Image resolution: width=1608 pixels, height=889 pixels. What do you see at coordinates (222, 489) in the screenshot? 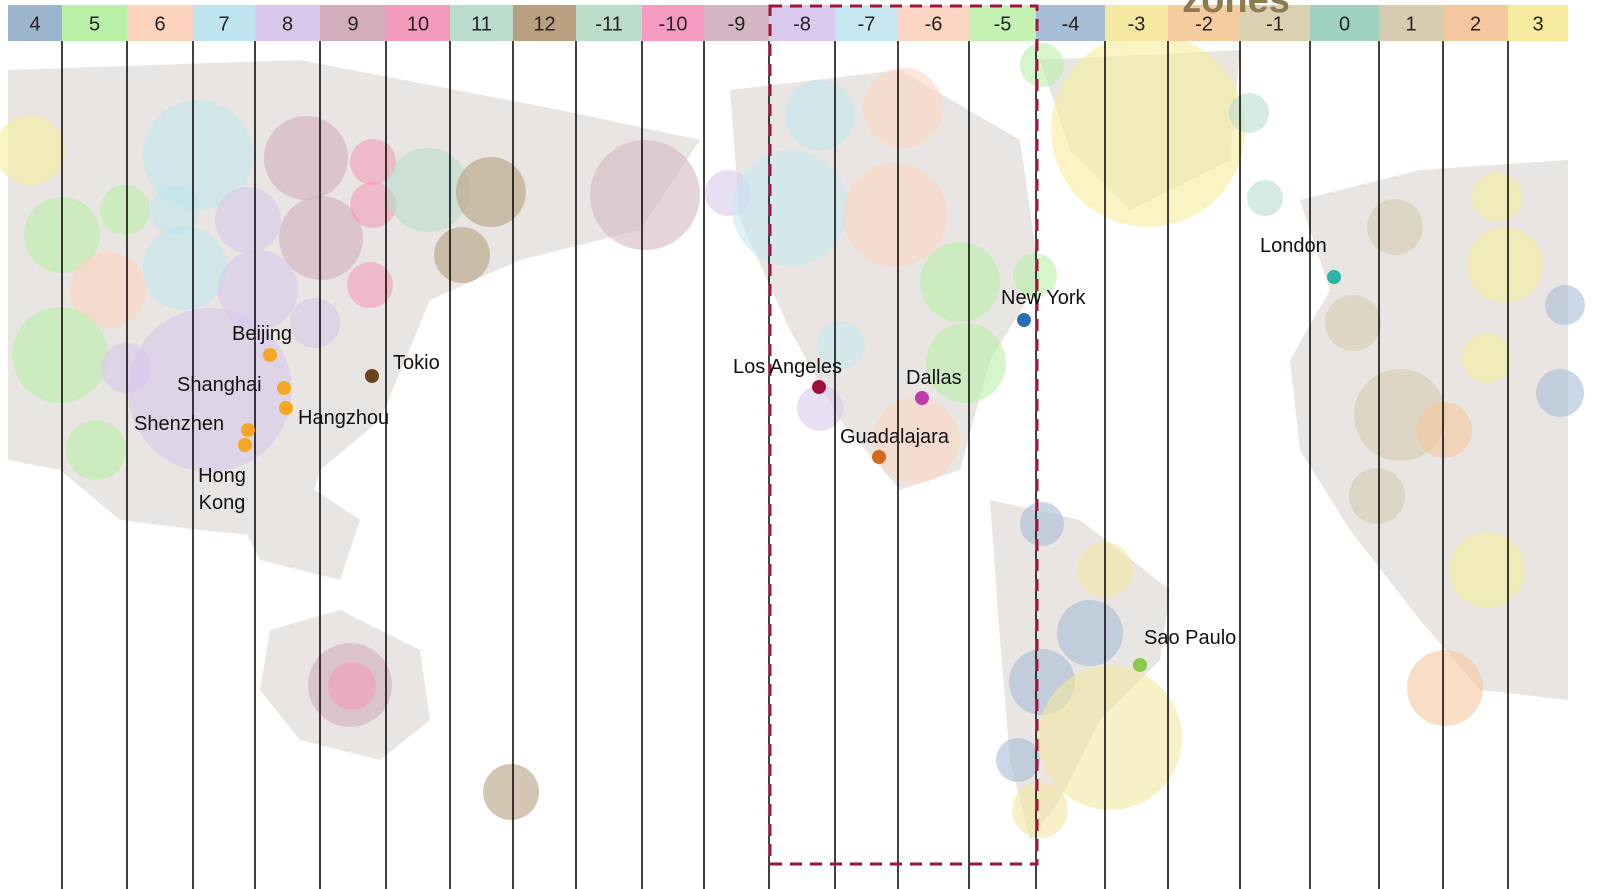
I see `city-label: Hong Kong` at bounding box center [222, 489].